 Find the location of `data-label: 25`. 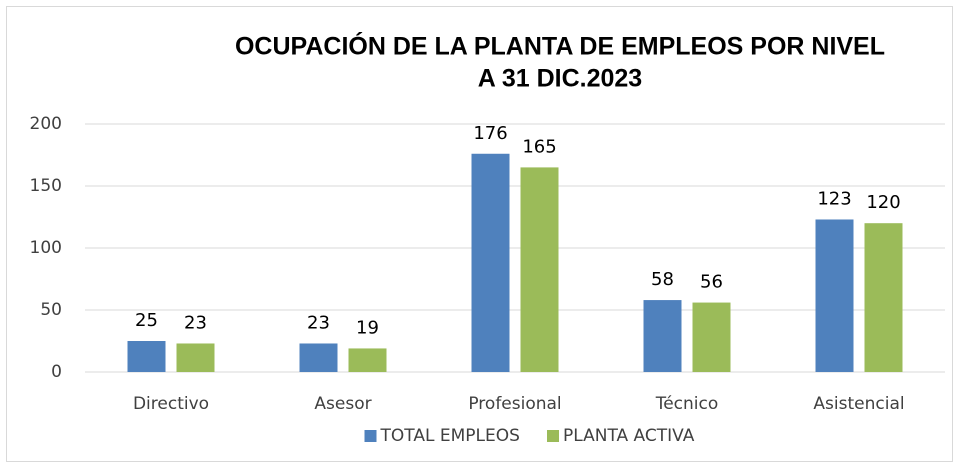

data-label: 25 is located at coordinates (146, 320).